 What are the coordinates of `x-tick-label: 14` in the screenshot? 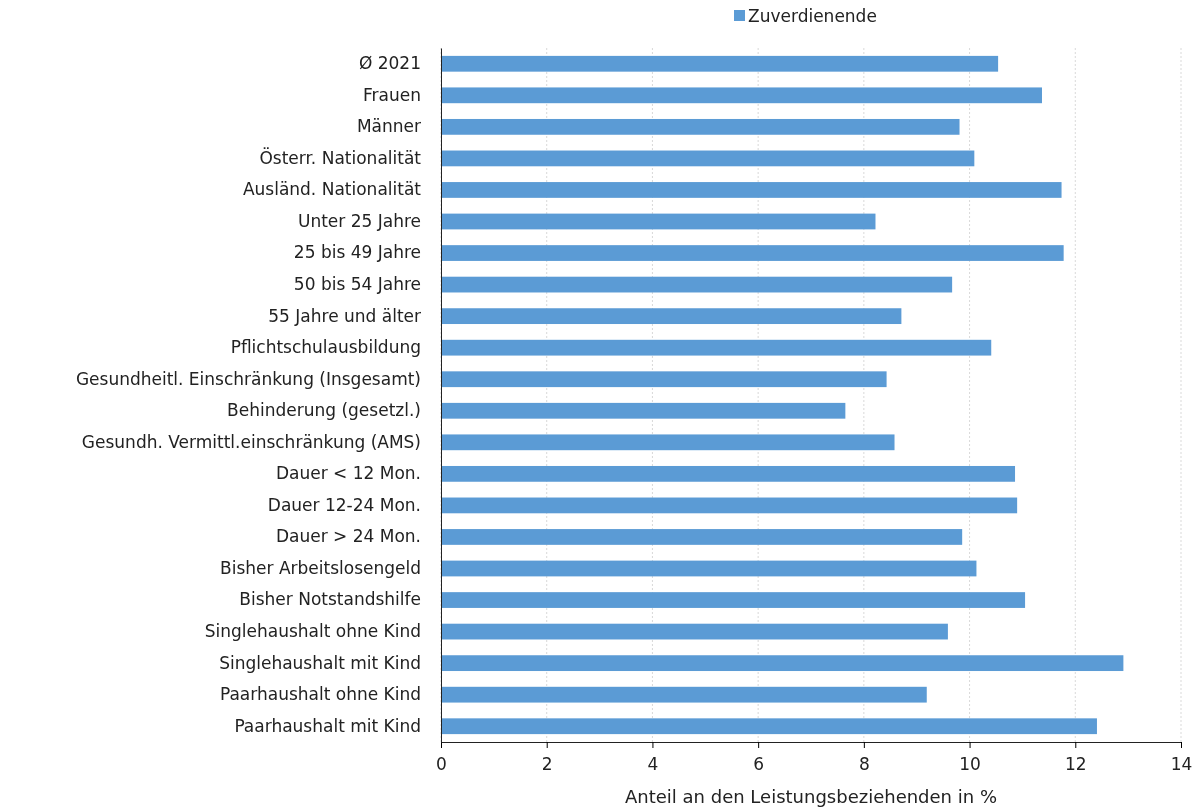 It's located at (1181, 763).